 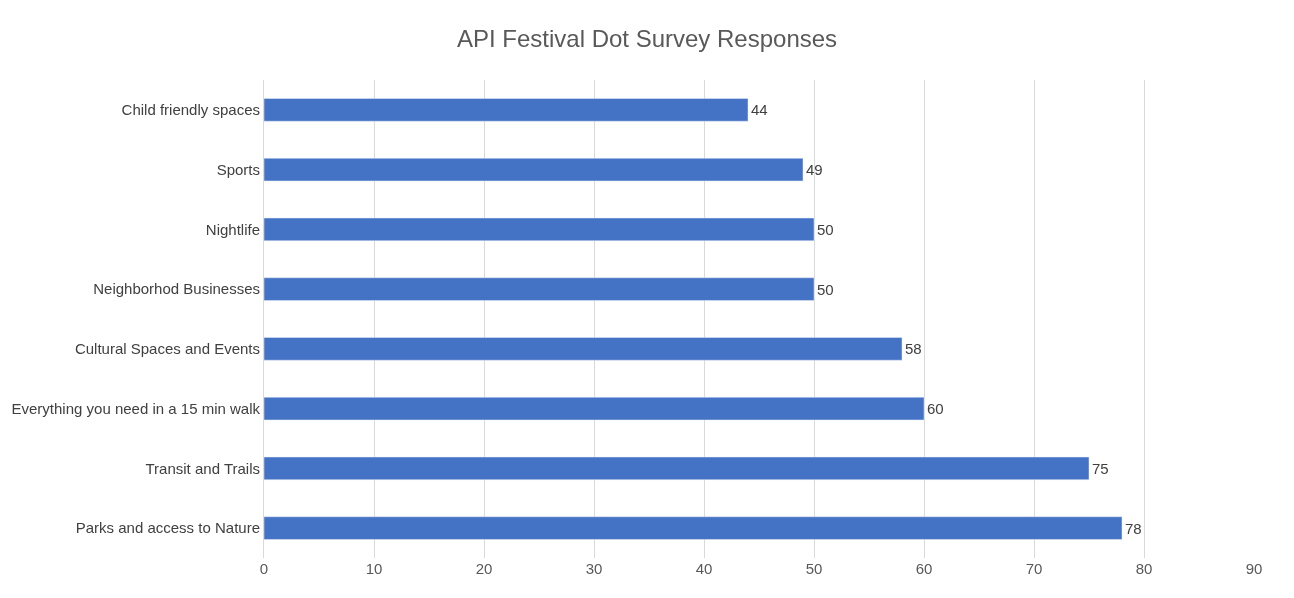 I want to click on data-label: 60, so click(x=935, y=409).